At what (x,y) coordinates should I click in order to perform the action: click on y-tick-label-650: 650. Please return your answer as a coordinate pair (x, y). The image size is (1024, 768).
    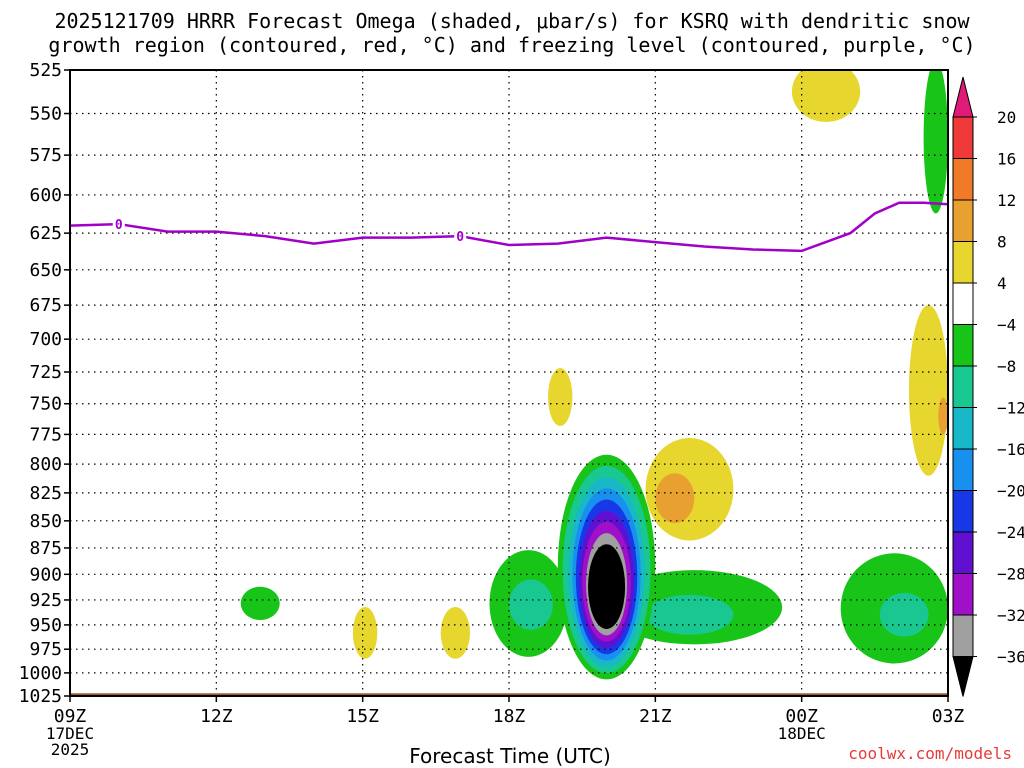
    Looking at the image, I should click on (45, 270).